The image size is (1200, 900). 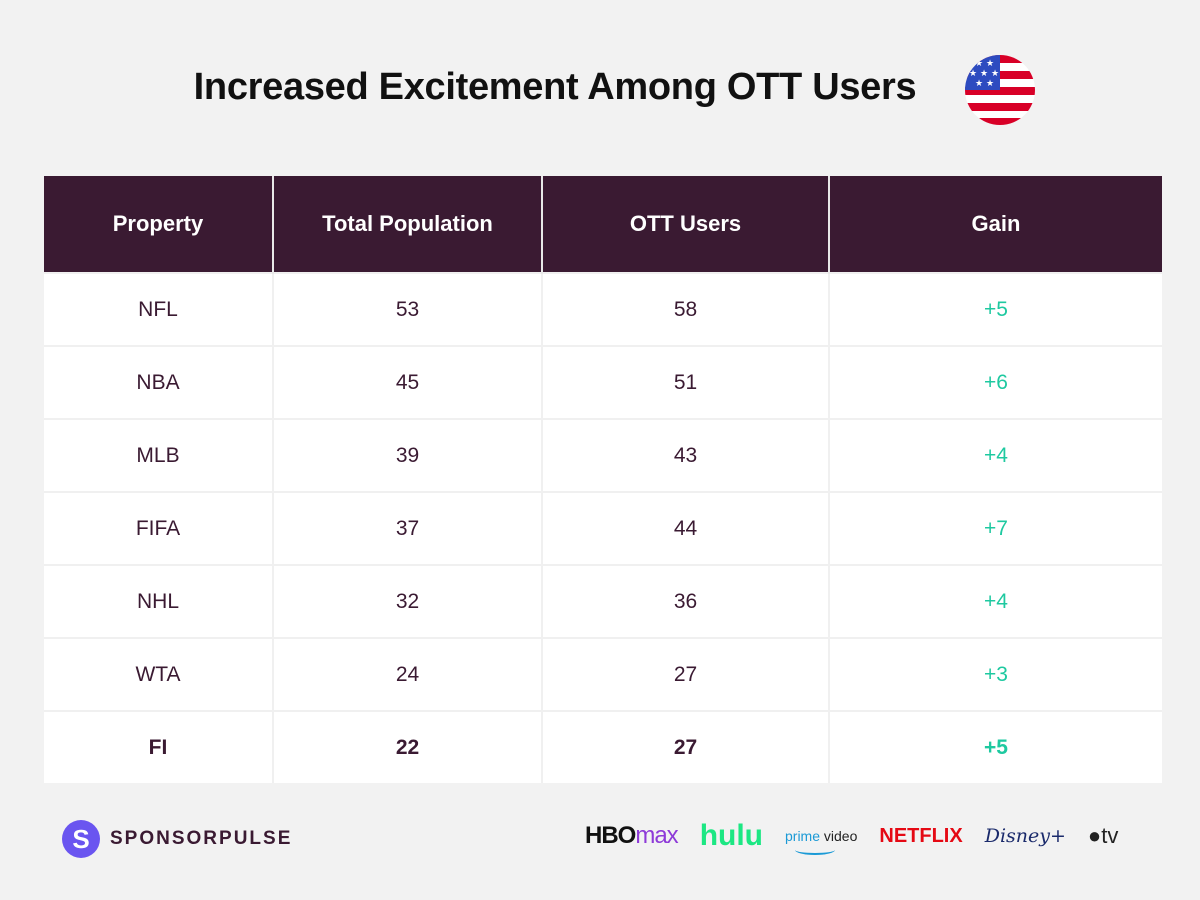 What do you see at coordinates (995, 528) in the screenshot?
I see `gain-cell: +7` at bounding box center [995, 528].